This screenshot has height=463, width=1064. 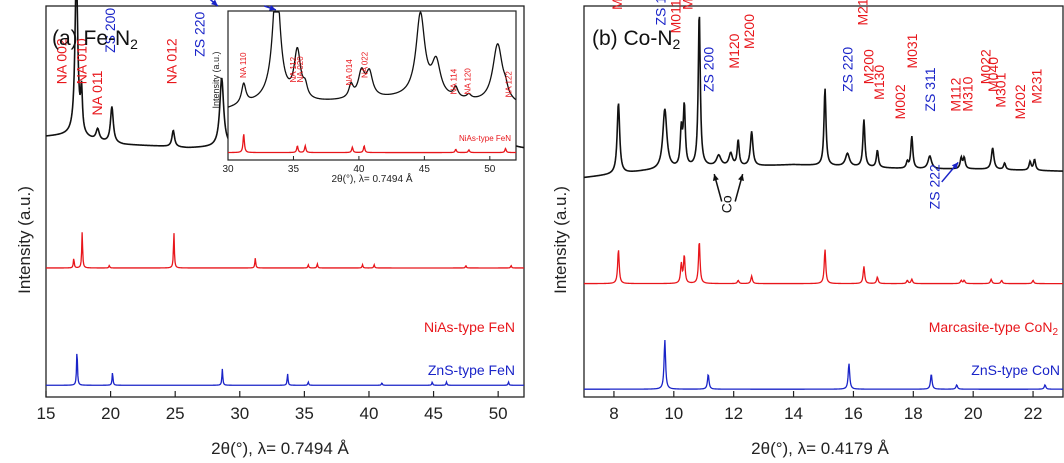 What do you see at coordinates (82, 61) in the screenshot?
I see `peak-label: NA 010` at bounding box center [82, 61].